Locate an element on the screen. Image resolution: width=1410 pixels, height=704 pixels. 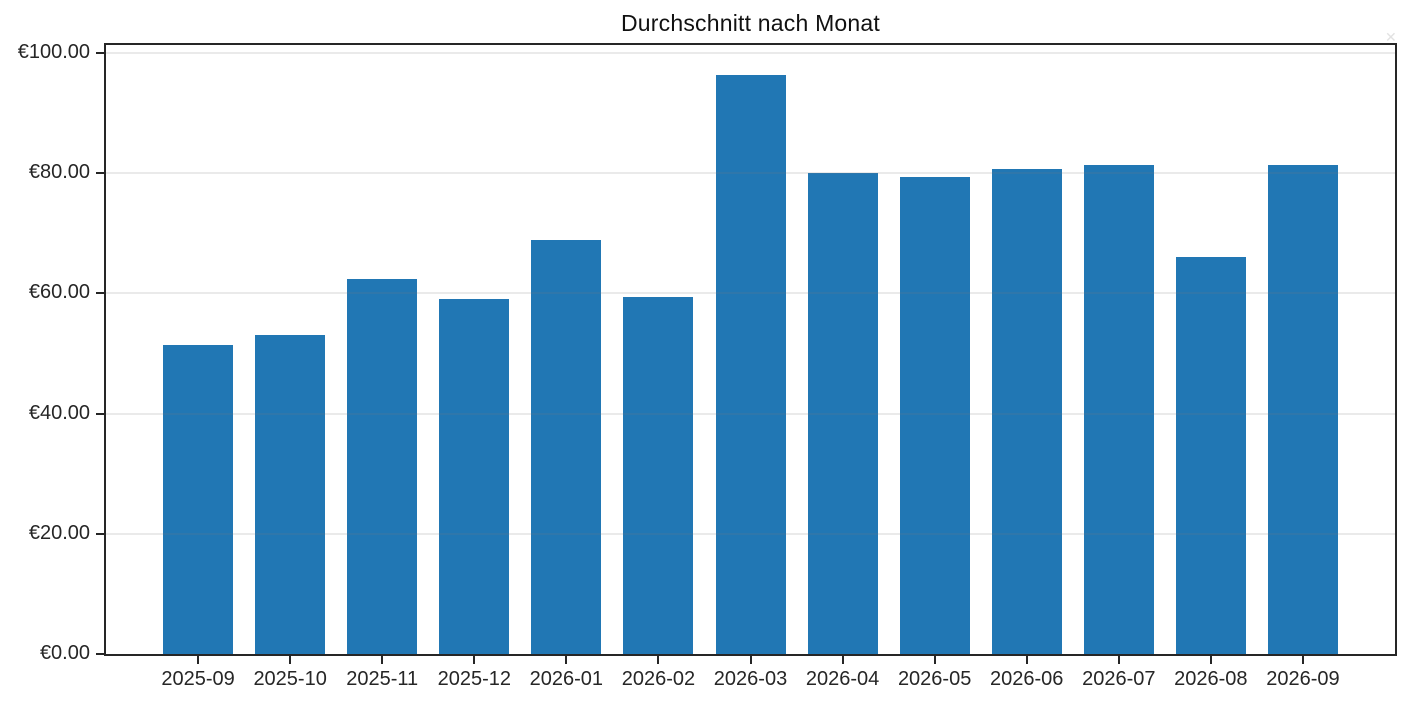
x-tick-label: 2026-08 is located at coordinates (1211, 679).